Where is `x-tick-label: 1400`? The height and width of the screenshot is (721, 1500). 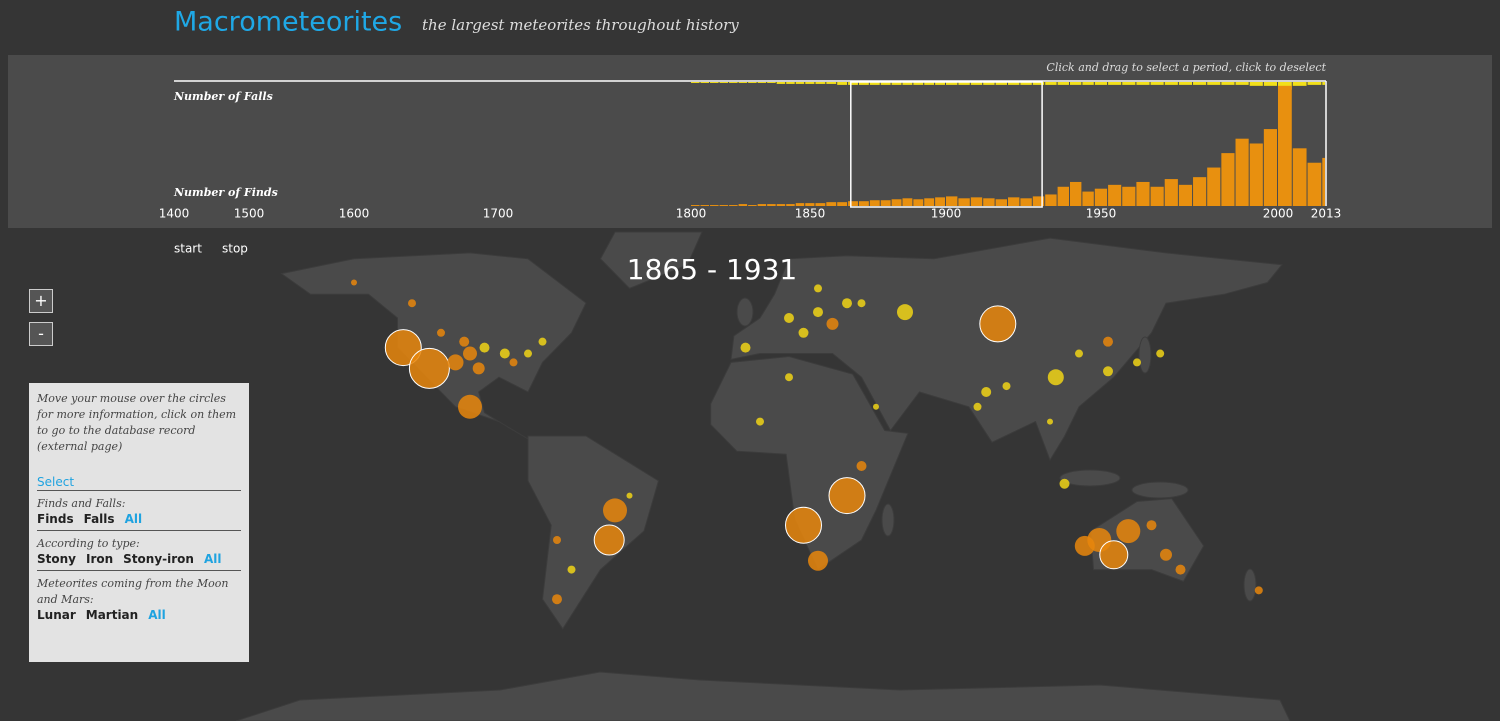
x-tick-label: 1400 is located at coordinates (174, 214).